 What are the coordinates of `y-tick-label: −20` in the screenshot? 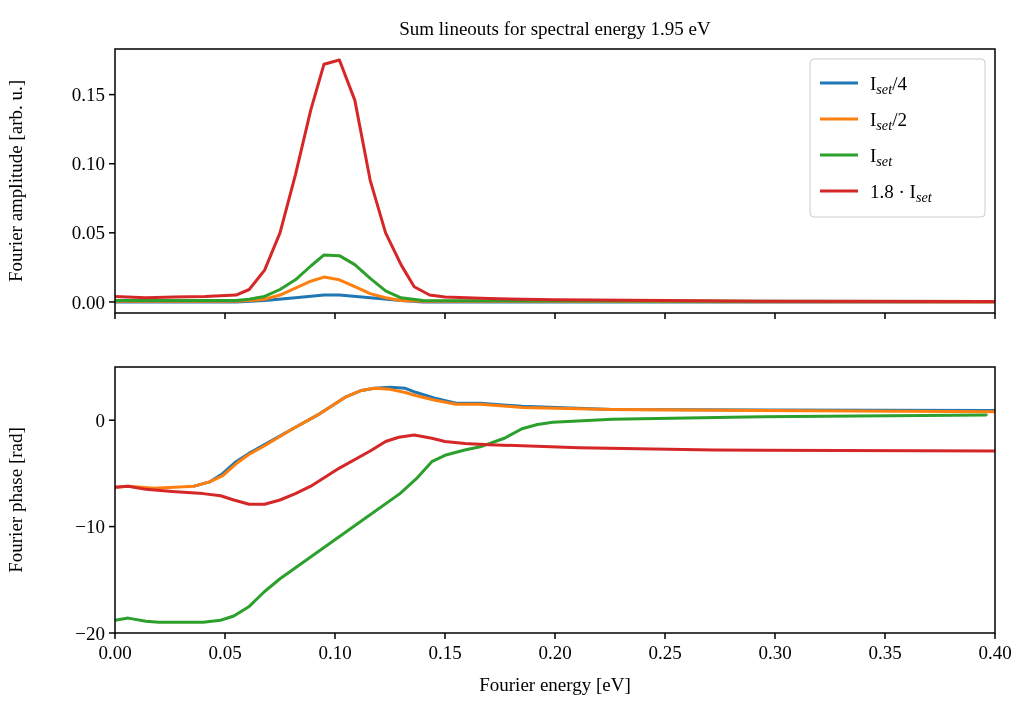 It's located at (90, 633).